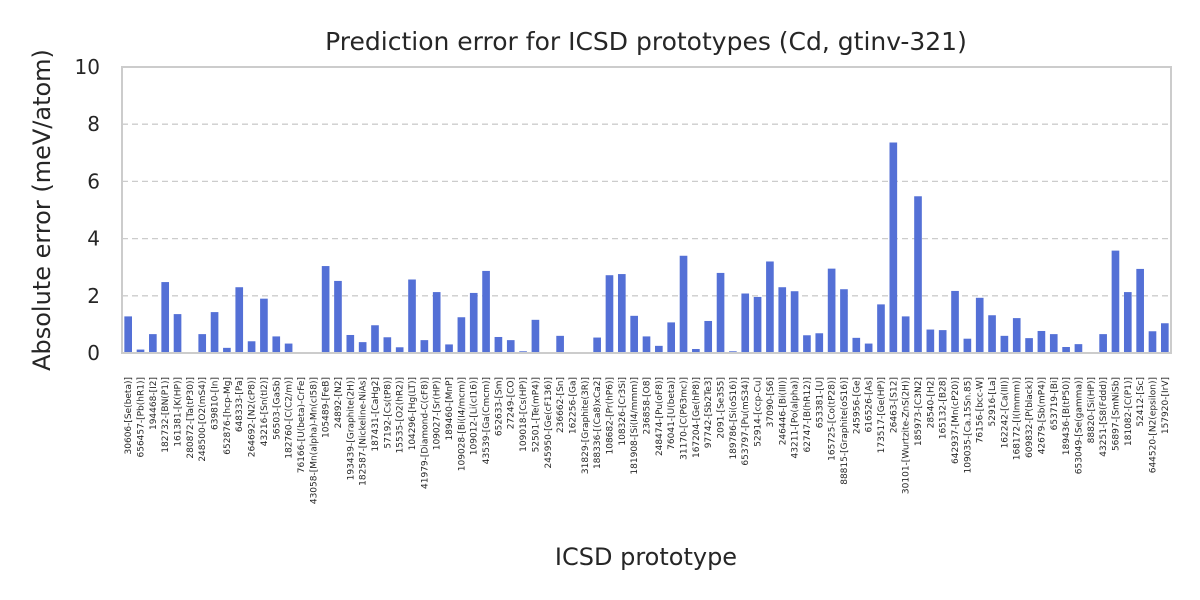  What do you see at coordinates (1116, 414) in the screenshot?
I see `x-tick-label: 56897-[SmNiSb]` at bounding box center [1116, 414].